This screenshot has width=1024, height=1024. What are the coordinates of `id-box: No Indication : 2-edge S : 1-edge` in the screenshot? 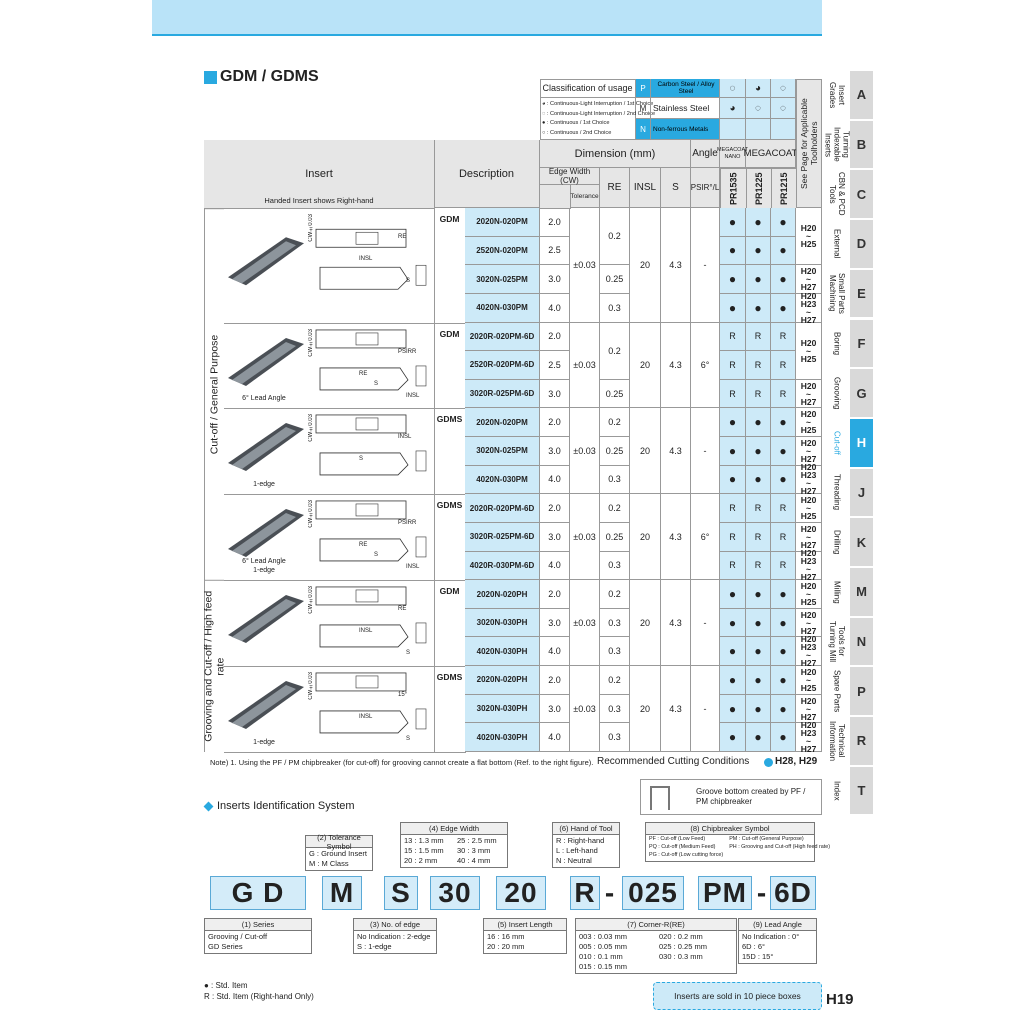 It's located at (395, 942).